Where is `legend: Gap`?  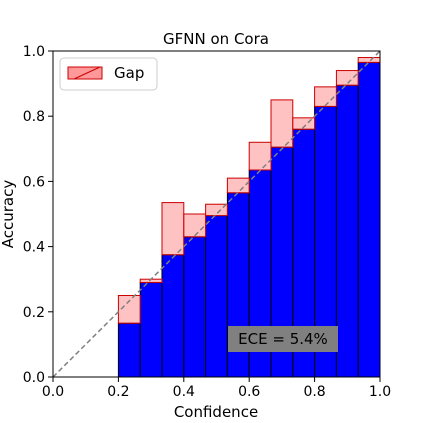
legend: Gap is located at coordinates (108, 74).